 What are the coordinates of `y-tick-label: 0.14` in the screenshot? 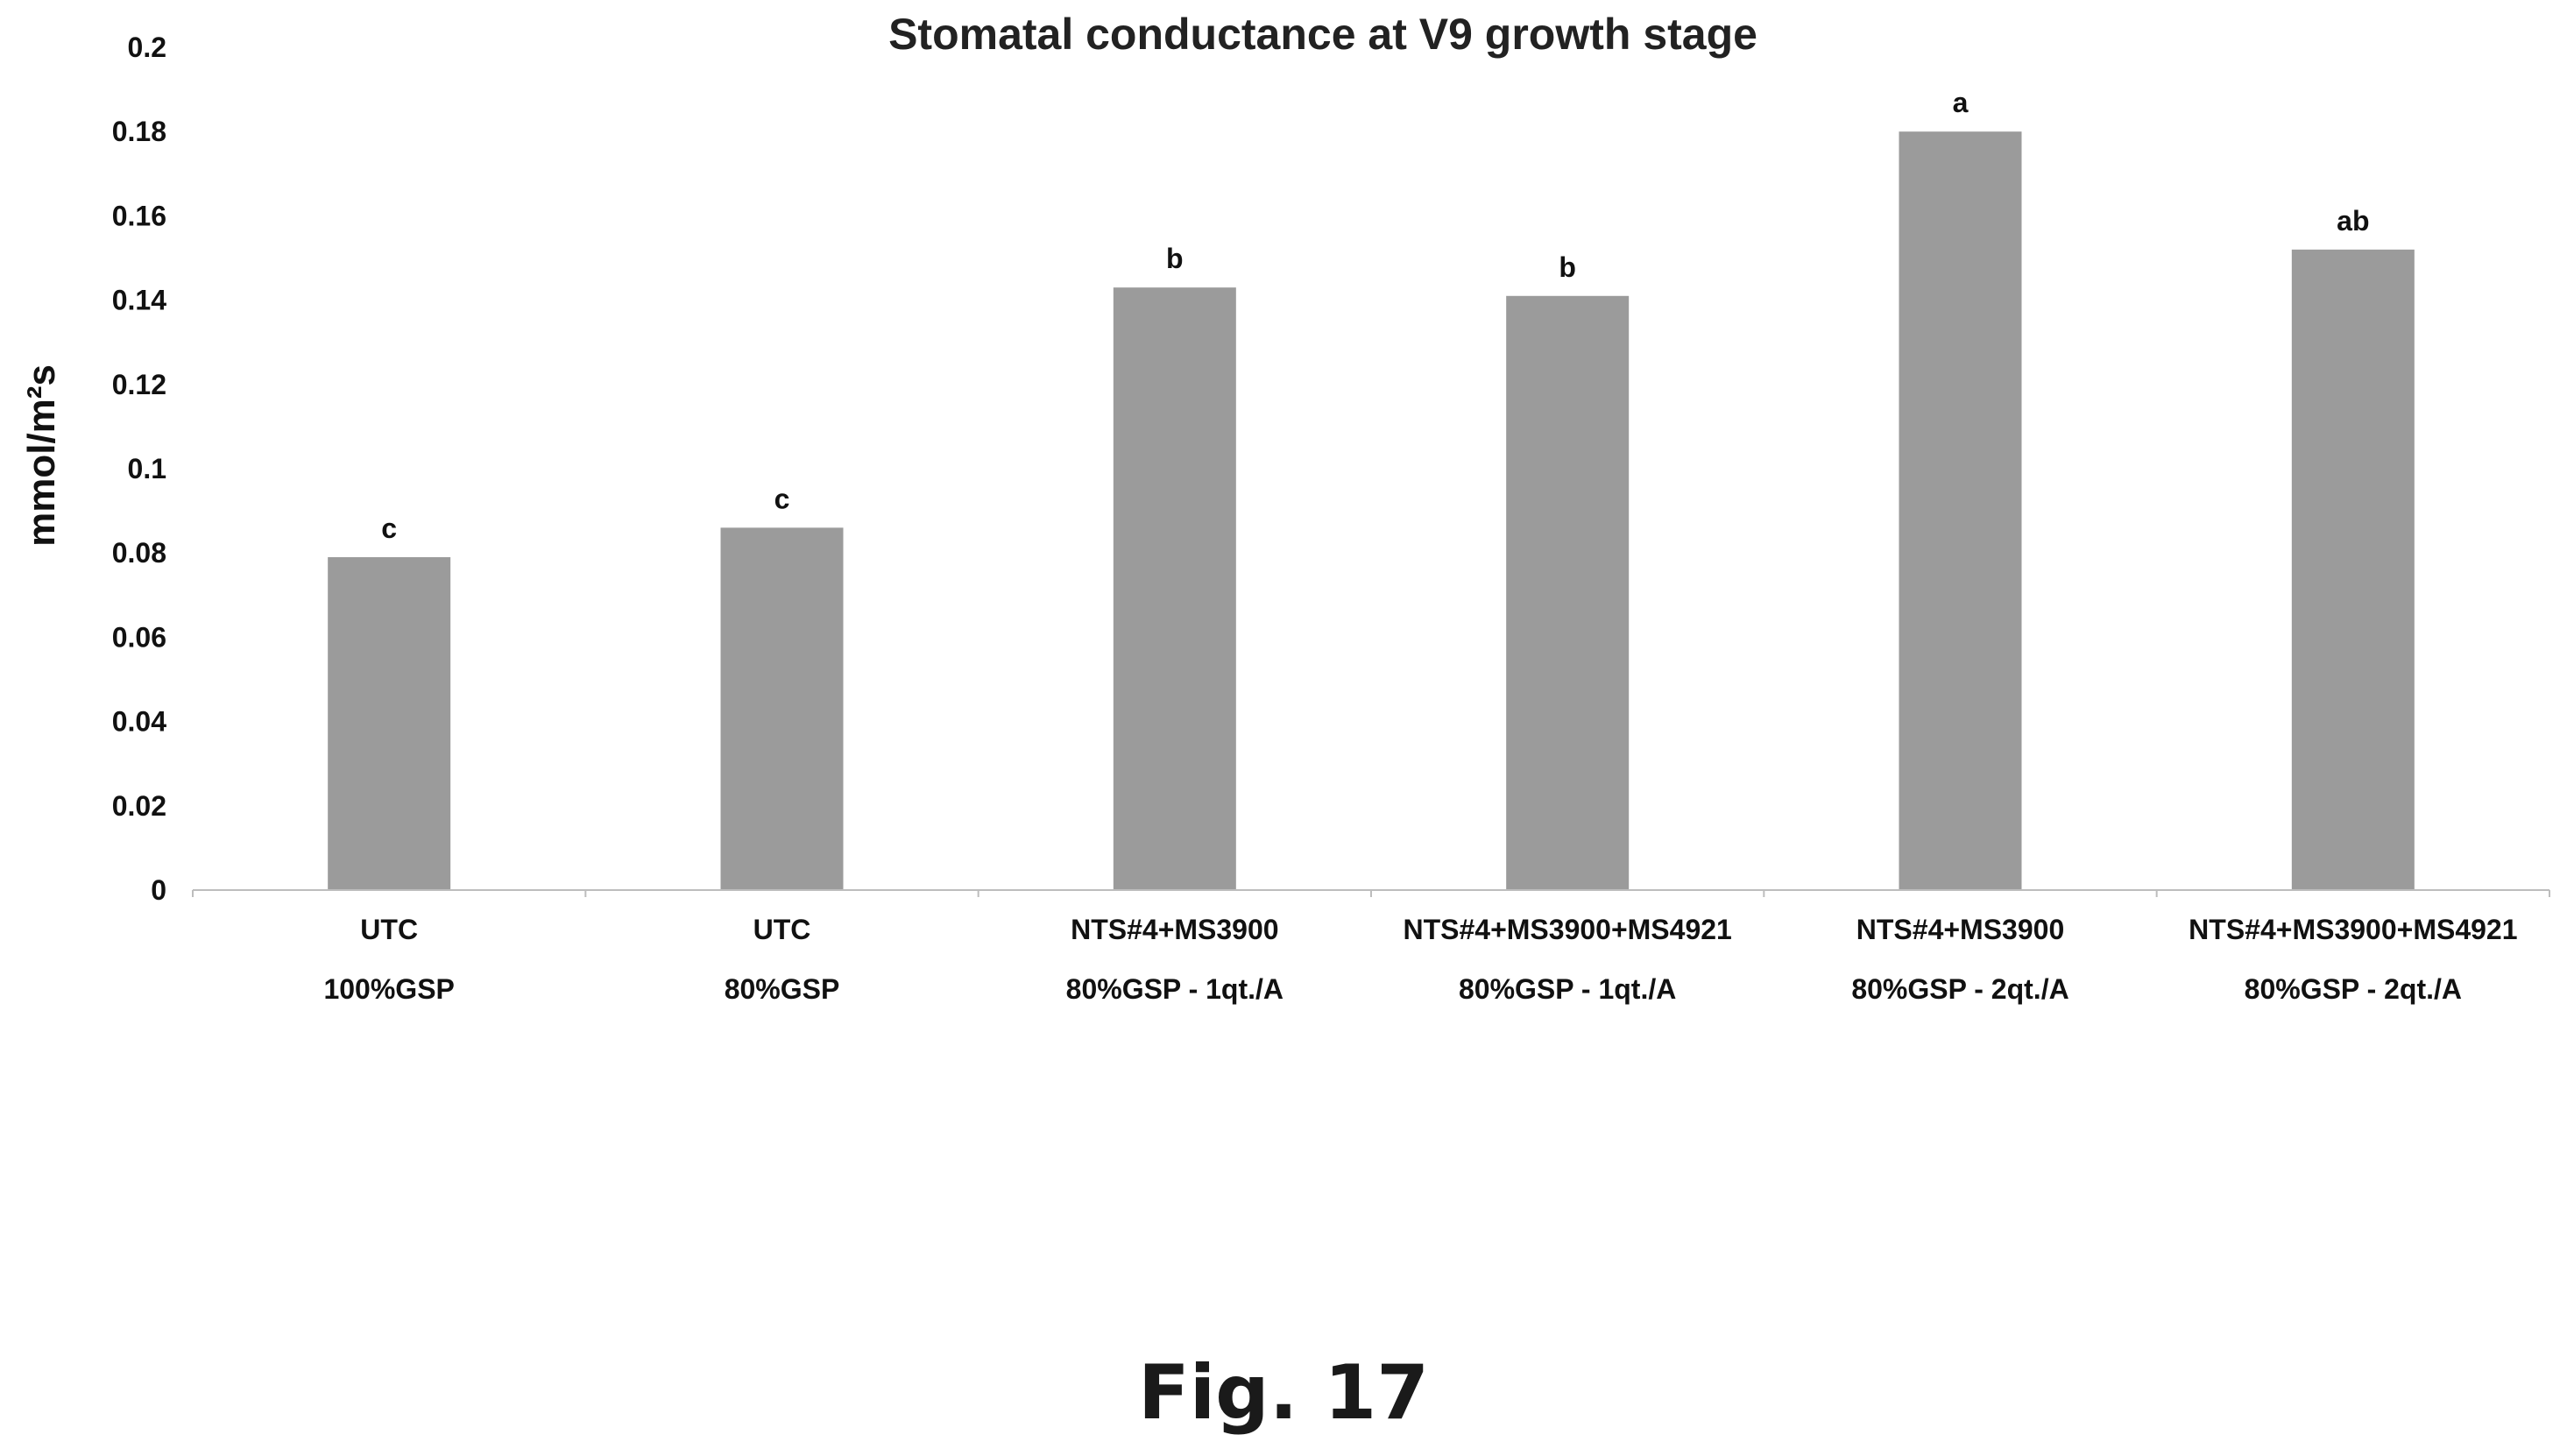 It's located at (139, 300).